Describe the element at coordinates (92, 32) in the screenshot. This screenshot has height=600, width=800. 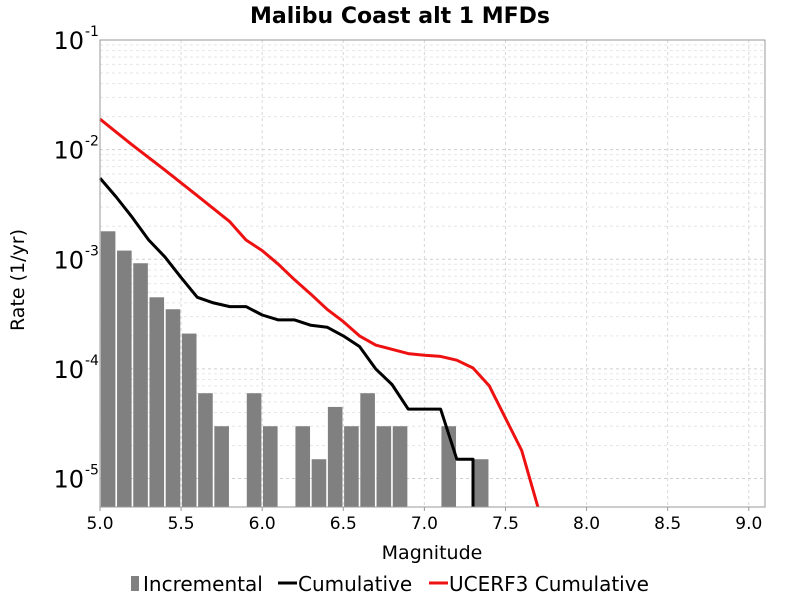
I see `y-tick-exponent: -1` at that location.